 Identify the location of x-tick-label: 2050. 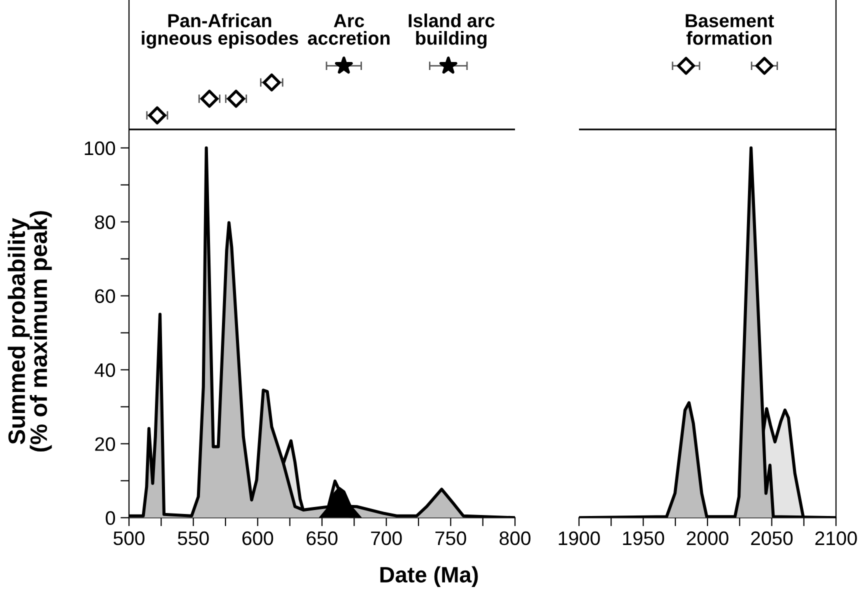
(772, 538).